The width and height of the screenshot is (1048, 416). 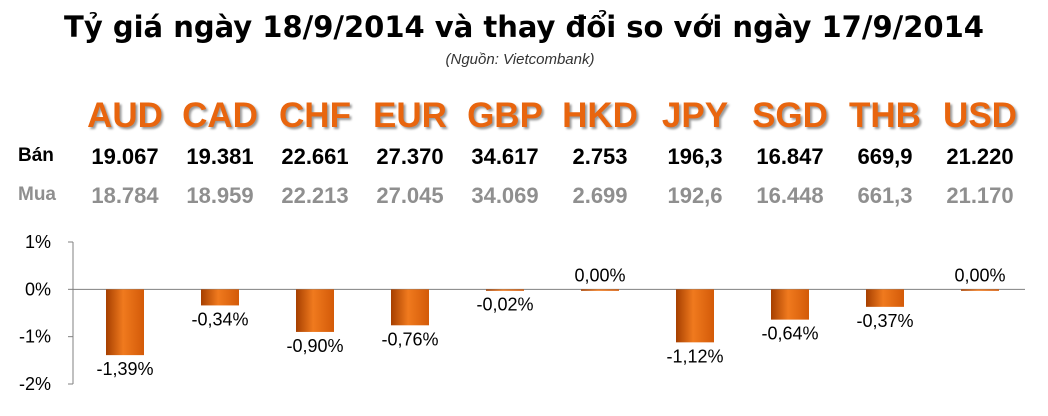 I want to click on buy-value: 22.213, so click(x=315, y=195).